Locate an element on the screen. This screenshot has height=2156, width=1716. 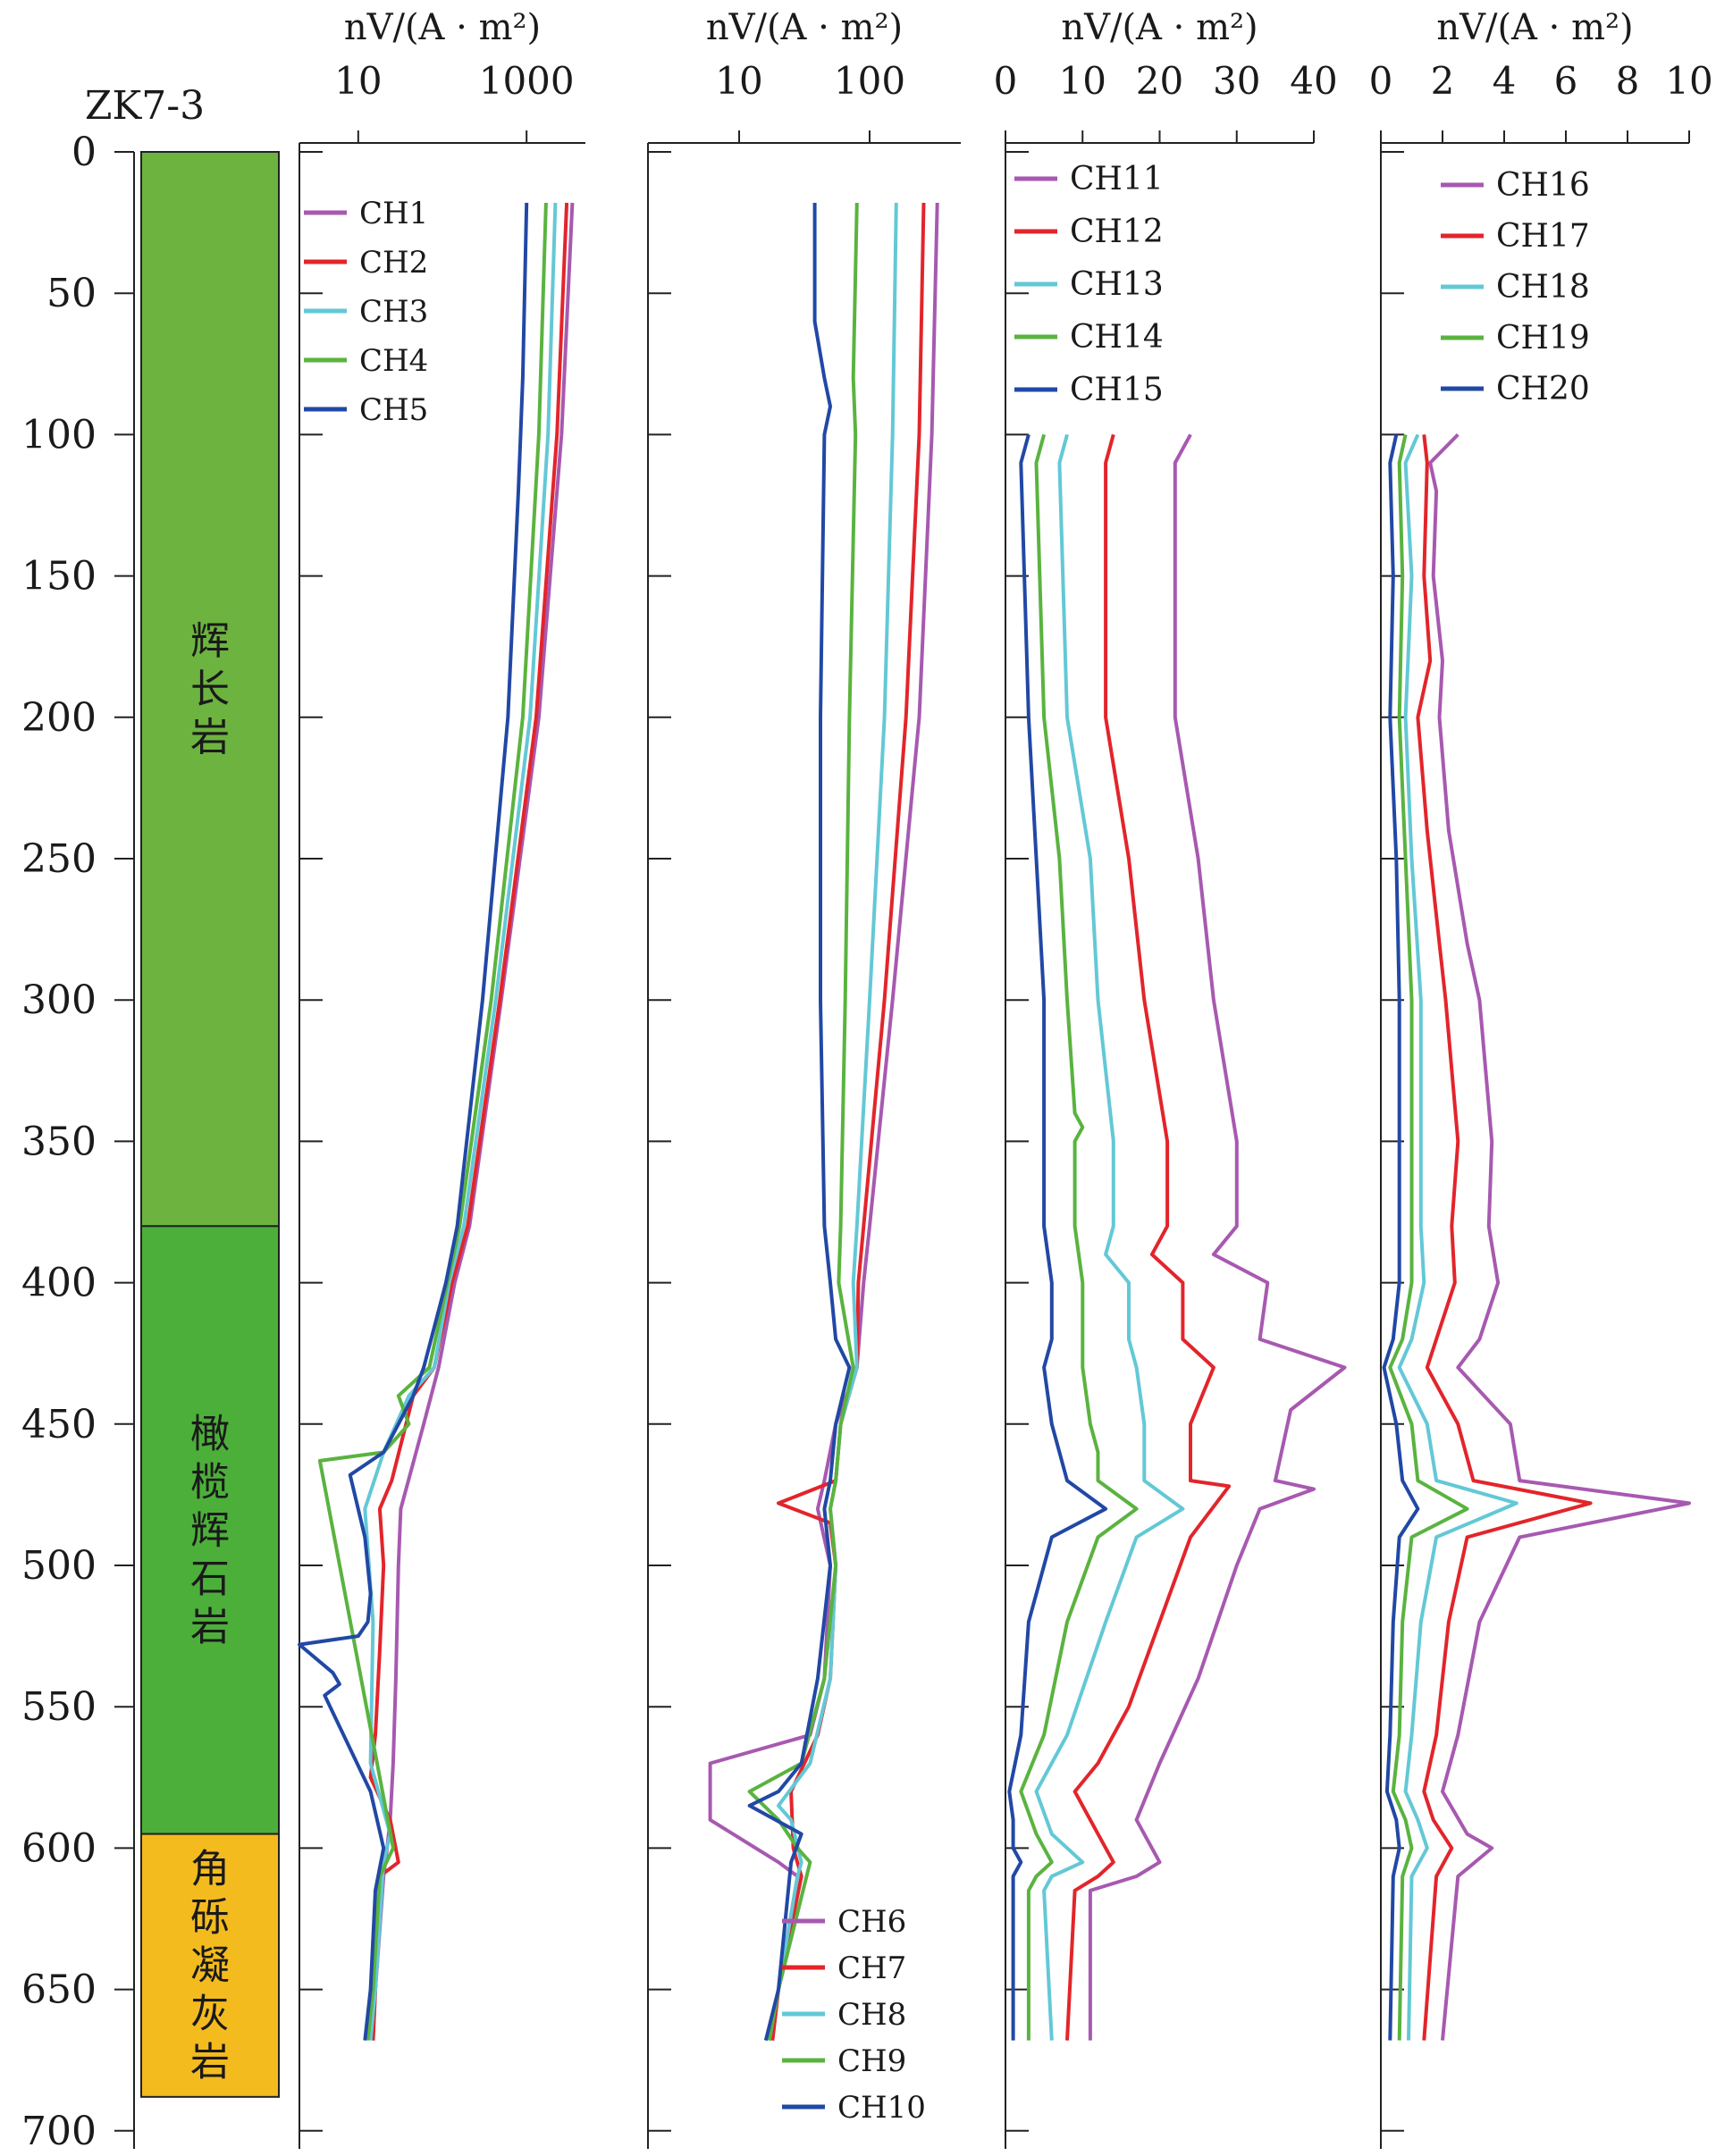
x-tick-label: 100 is located at coordinates (870, 81).